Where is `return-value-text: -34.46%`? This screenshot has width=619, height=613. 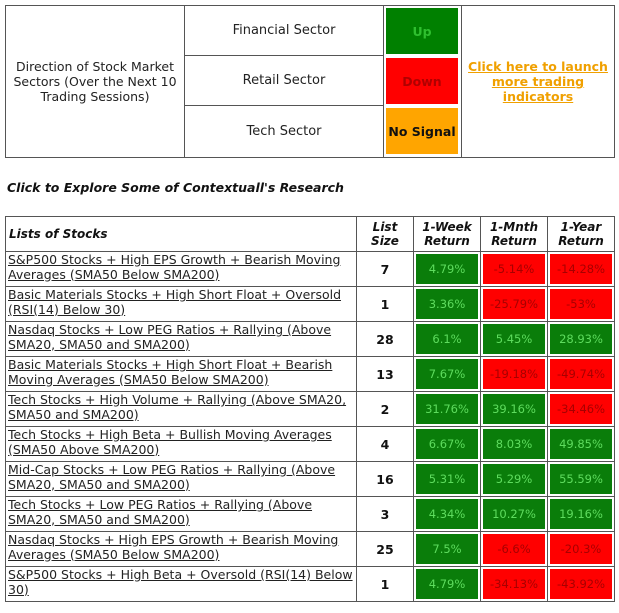
return-value-text: -34.46% is located at coordinates (581, 409).